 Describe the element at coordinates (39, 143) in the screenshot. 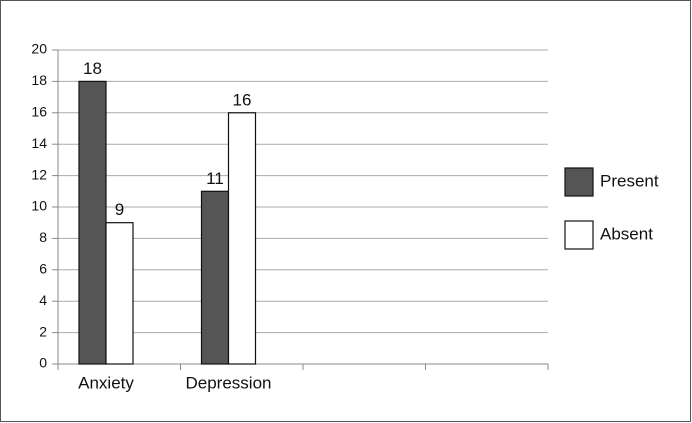

I see `y-tick-label: 14` at that location.